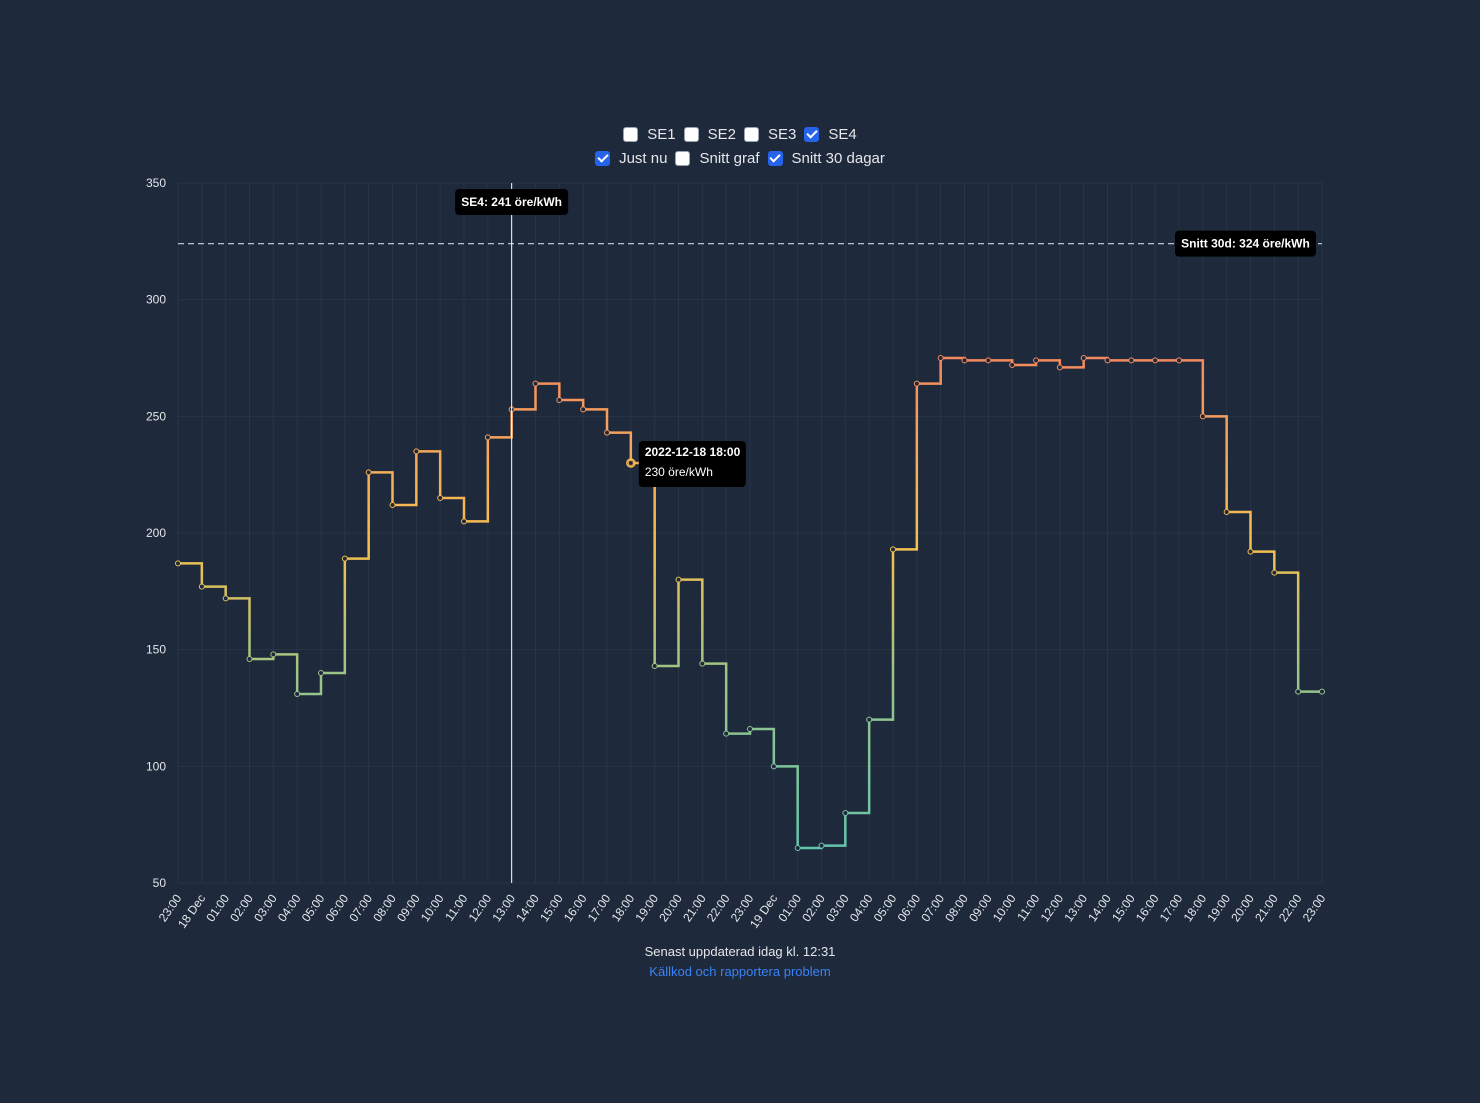 This screenshot has height=1103, width=1480. Describe the element at coordinates (603, 158) in the screenshot. I see `checkbox-just-nu` at that location.